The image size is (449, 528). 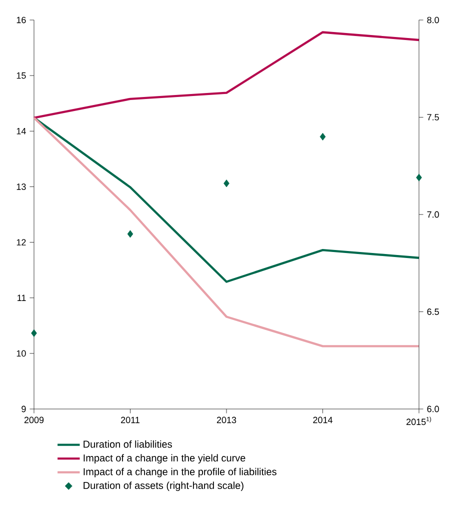 I want to click on legend-label: Impact of a change in the profile of liabilities, so click(x=180, y=473).